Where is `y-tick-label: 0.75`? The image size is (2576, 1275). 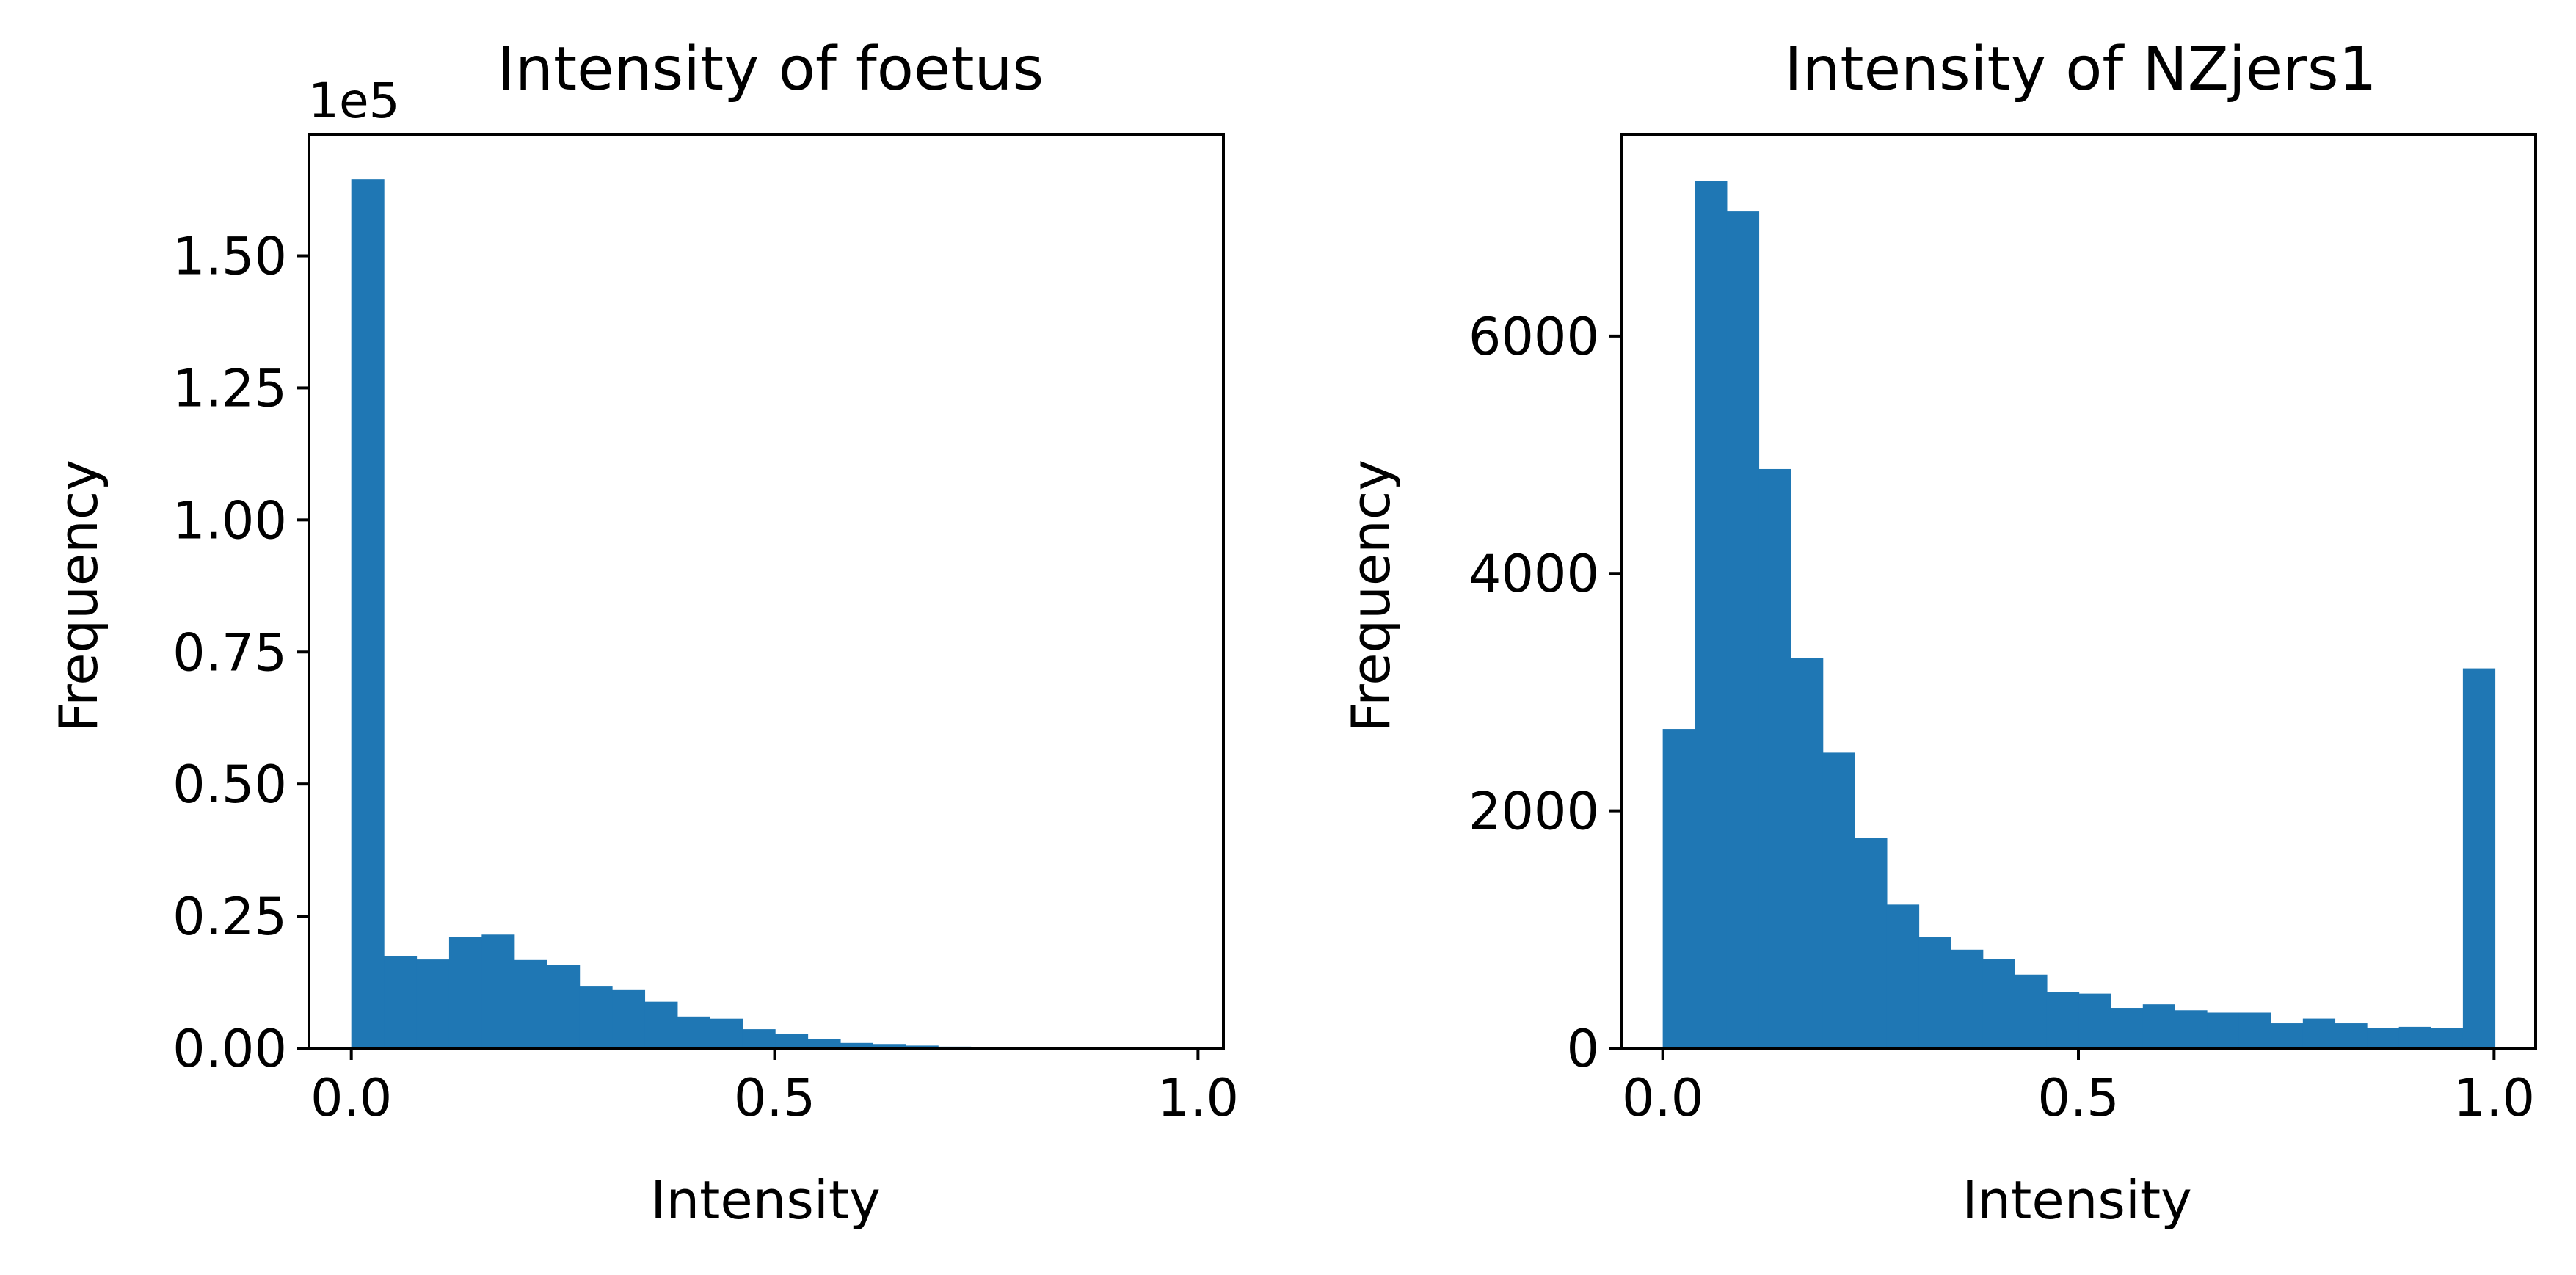 y-tick-label: 0.75 is located at coordinates (229, 652).